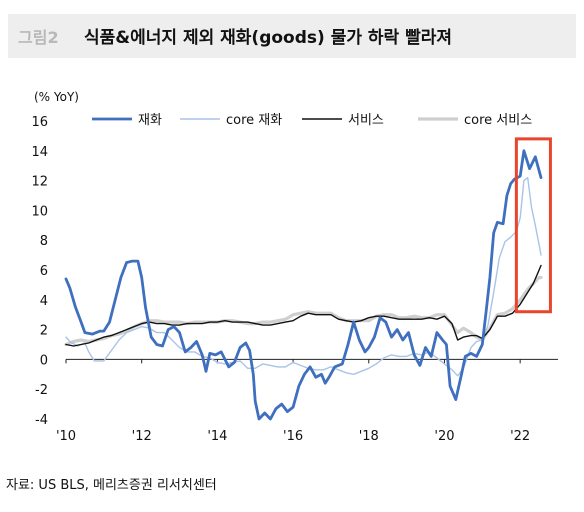 Image resolution: width=584 pixels, height=512 pixels. I want to click on series-line-services, so click(303, 305).